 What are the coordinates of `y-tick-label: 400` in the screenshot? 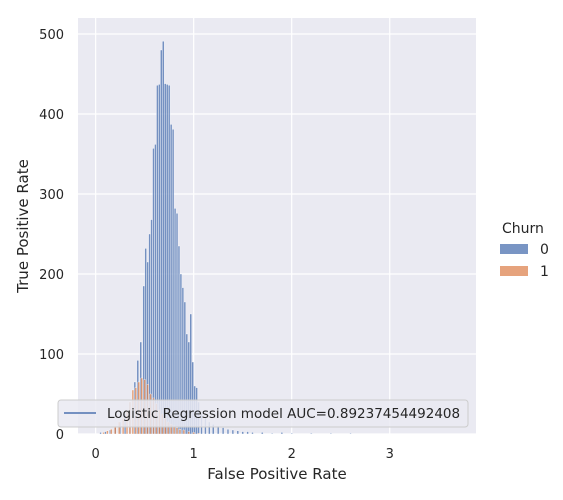 It's located at (51, 115).